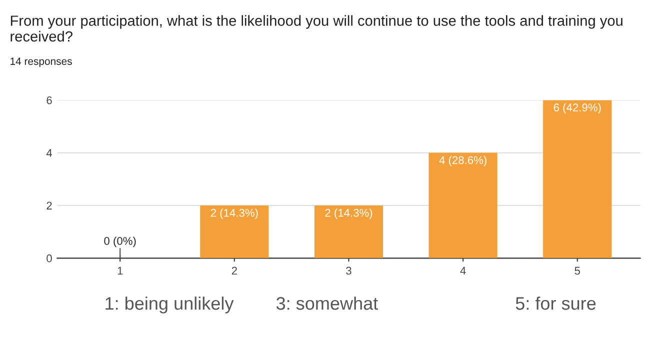  Describe the element at coordinates (234, 270) in the screenshot. I see `x-tick-label: 2` at that location.